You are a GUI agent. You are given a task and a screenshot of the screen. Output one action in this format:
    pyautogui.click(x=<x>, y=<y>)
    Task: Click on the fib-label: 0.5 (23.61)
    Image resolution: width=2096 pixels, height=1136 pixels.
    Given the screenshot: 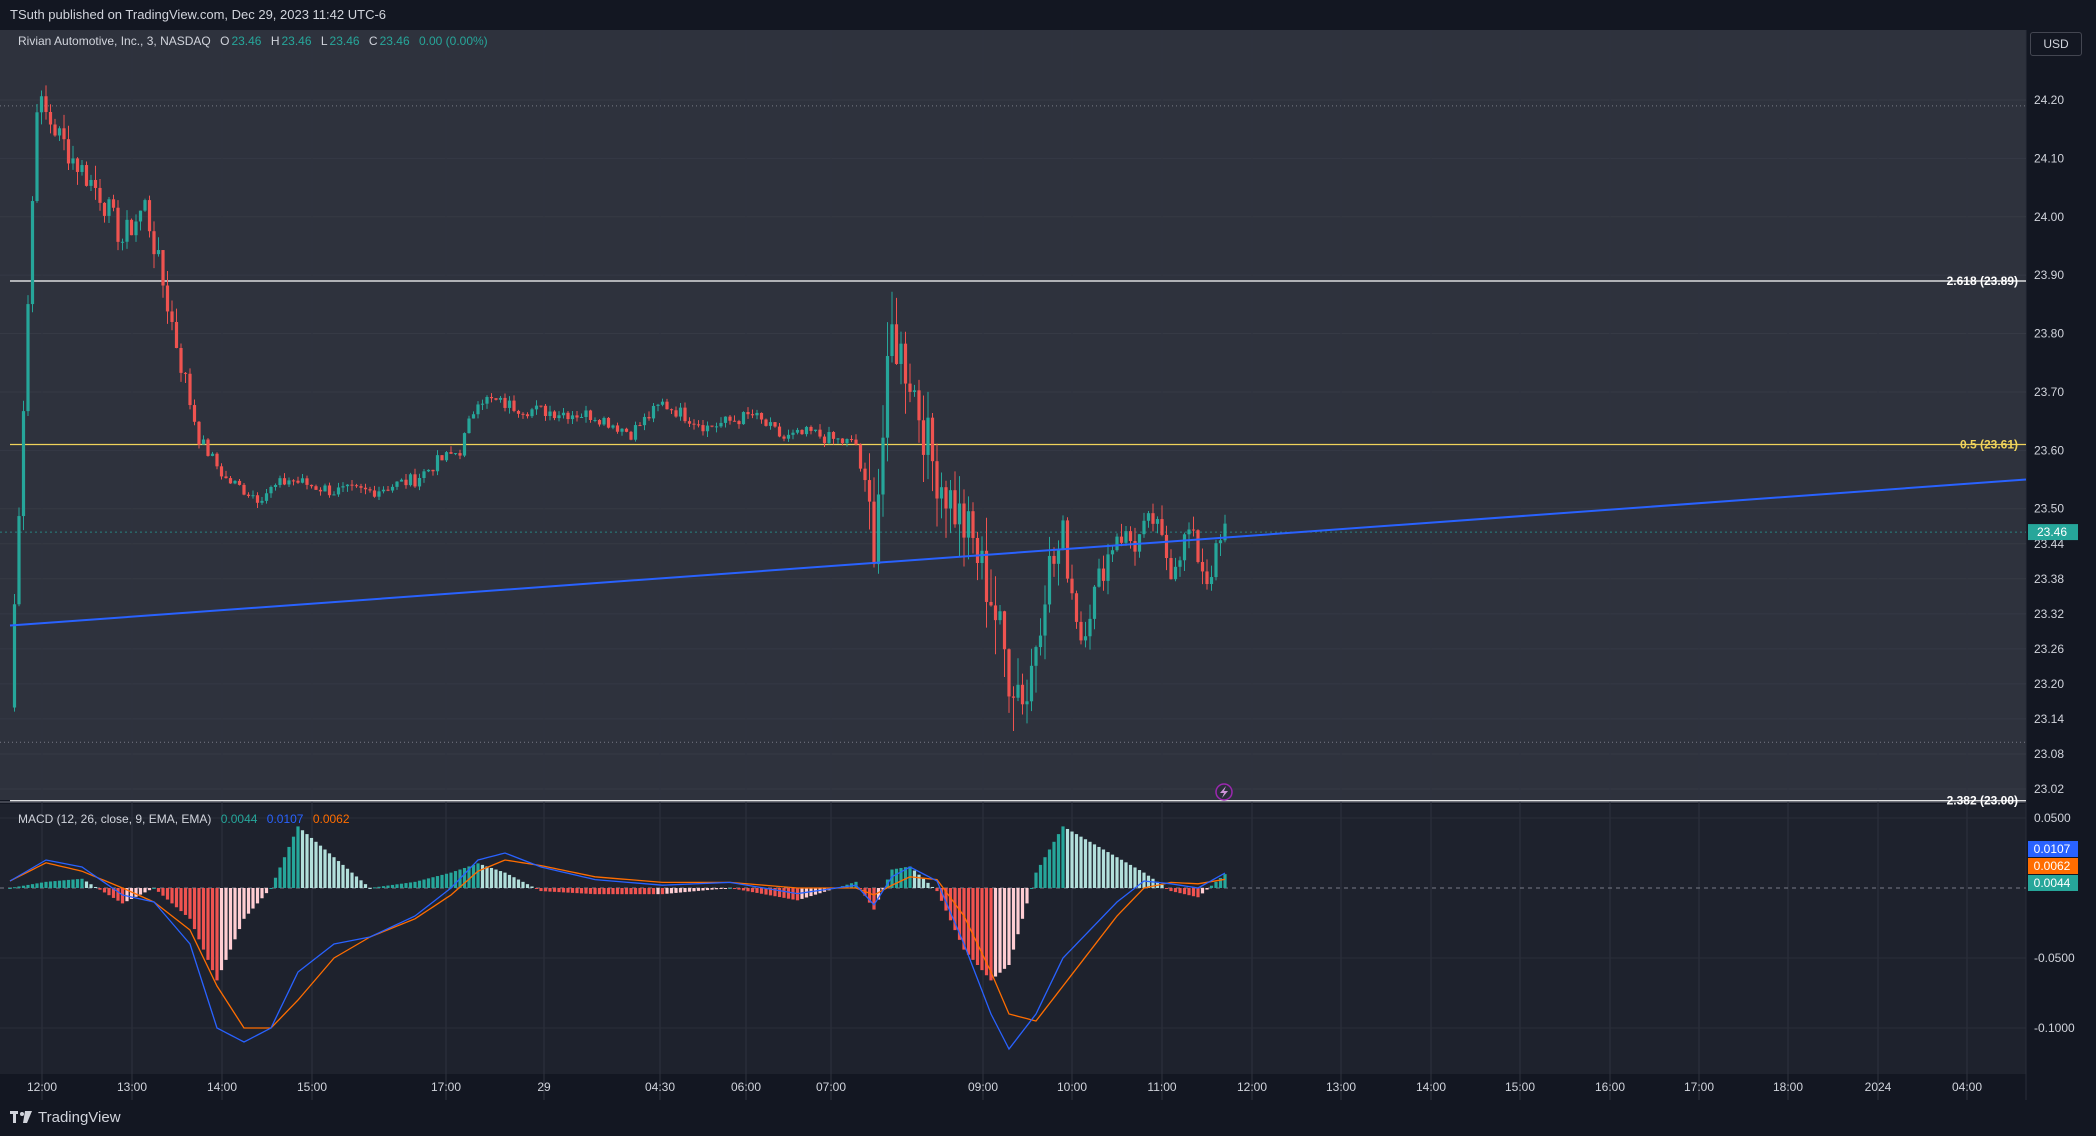 What is the action you would take?
    pyautogui.click(x=1989, y=445)
    